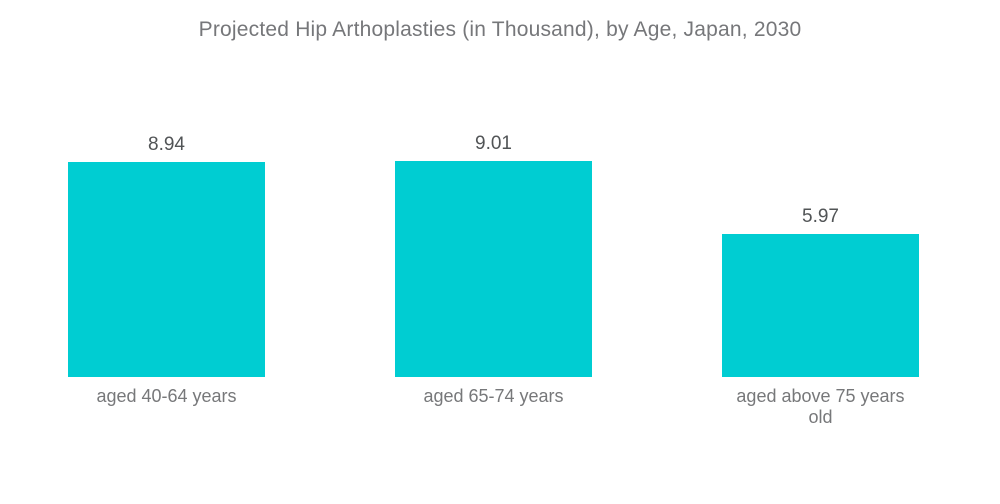  I want to click on category-label: aged above 75 years old, so click(820, 406).